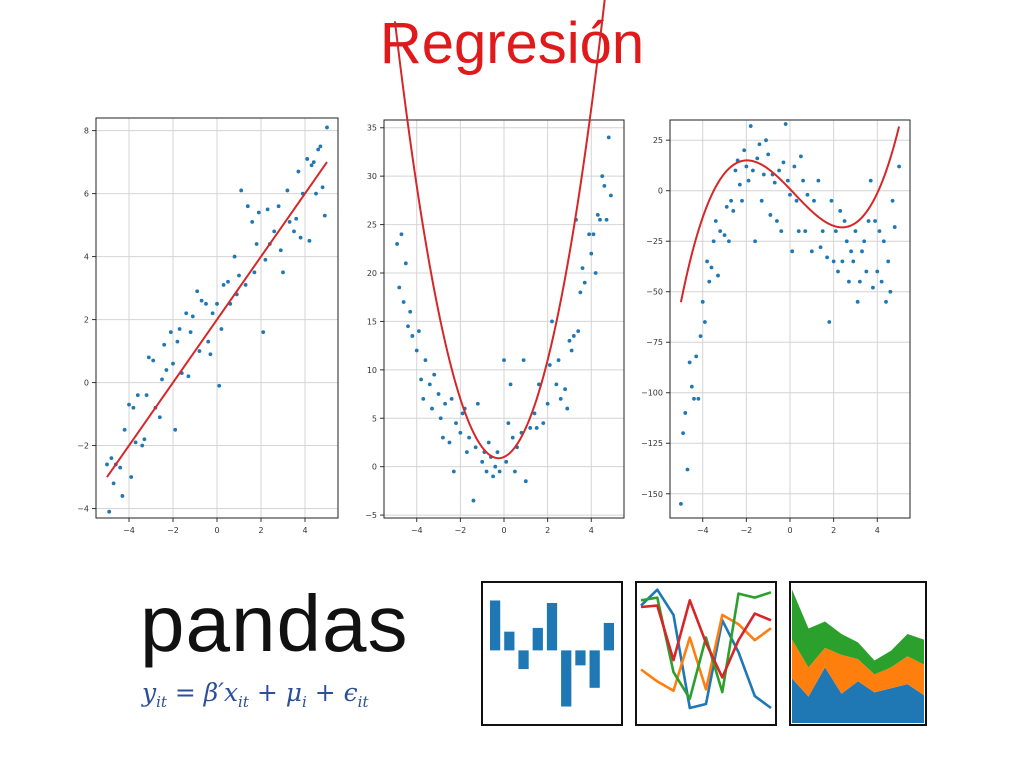 The image size is (1024, 768). Describe the element at coordinates (372, 370) in the screenshot. I see `y-tick-label: 10` at that location.